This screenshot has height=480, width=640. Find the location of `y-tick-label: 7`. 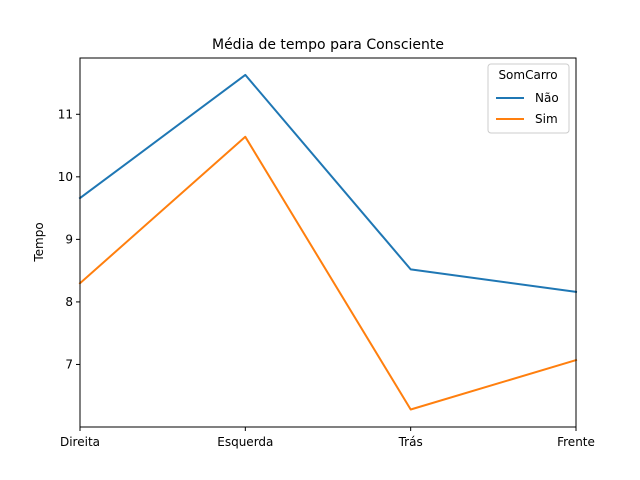

y-tick-label: 7 is located at coordinates (69, 364).